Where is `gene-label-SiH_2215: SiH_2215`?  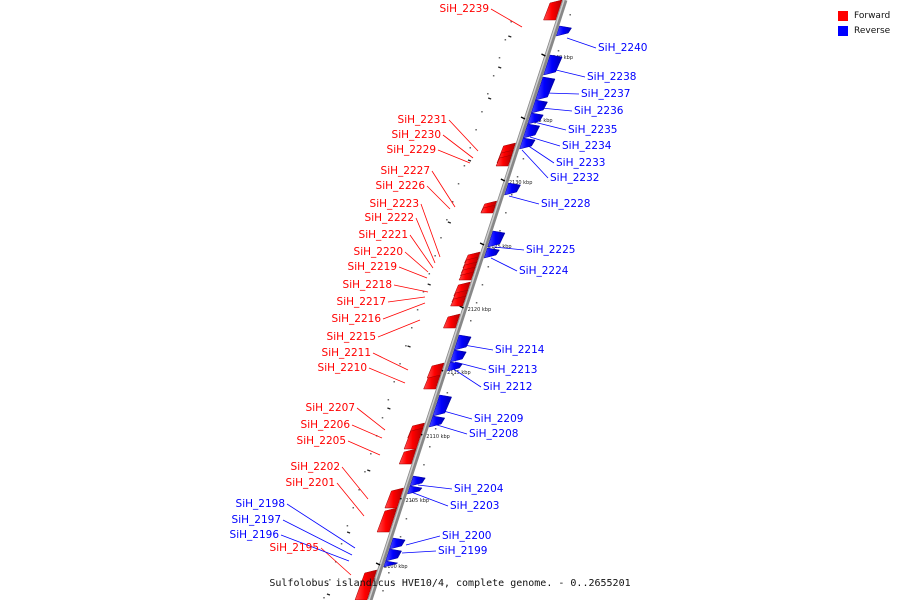
gene-label-SiH_2215: SiH_2215 is located at coordinates (351, 337).